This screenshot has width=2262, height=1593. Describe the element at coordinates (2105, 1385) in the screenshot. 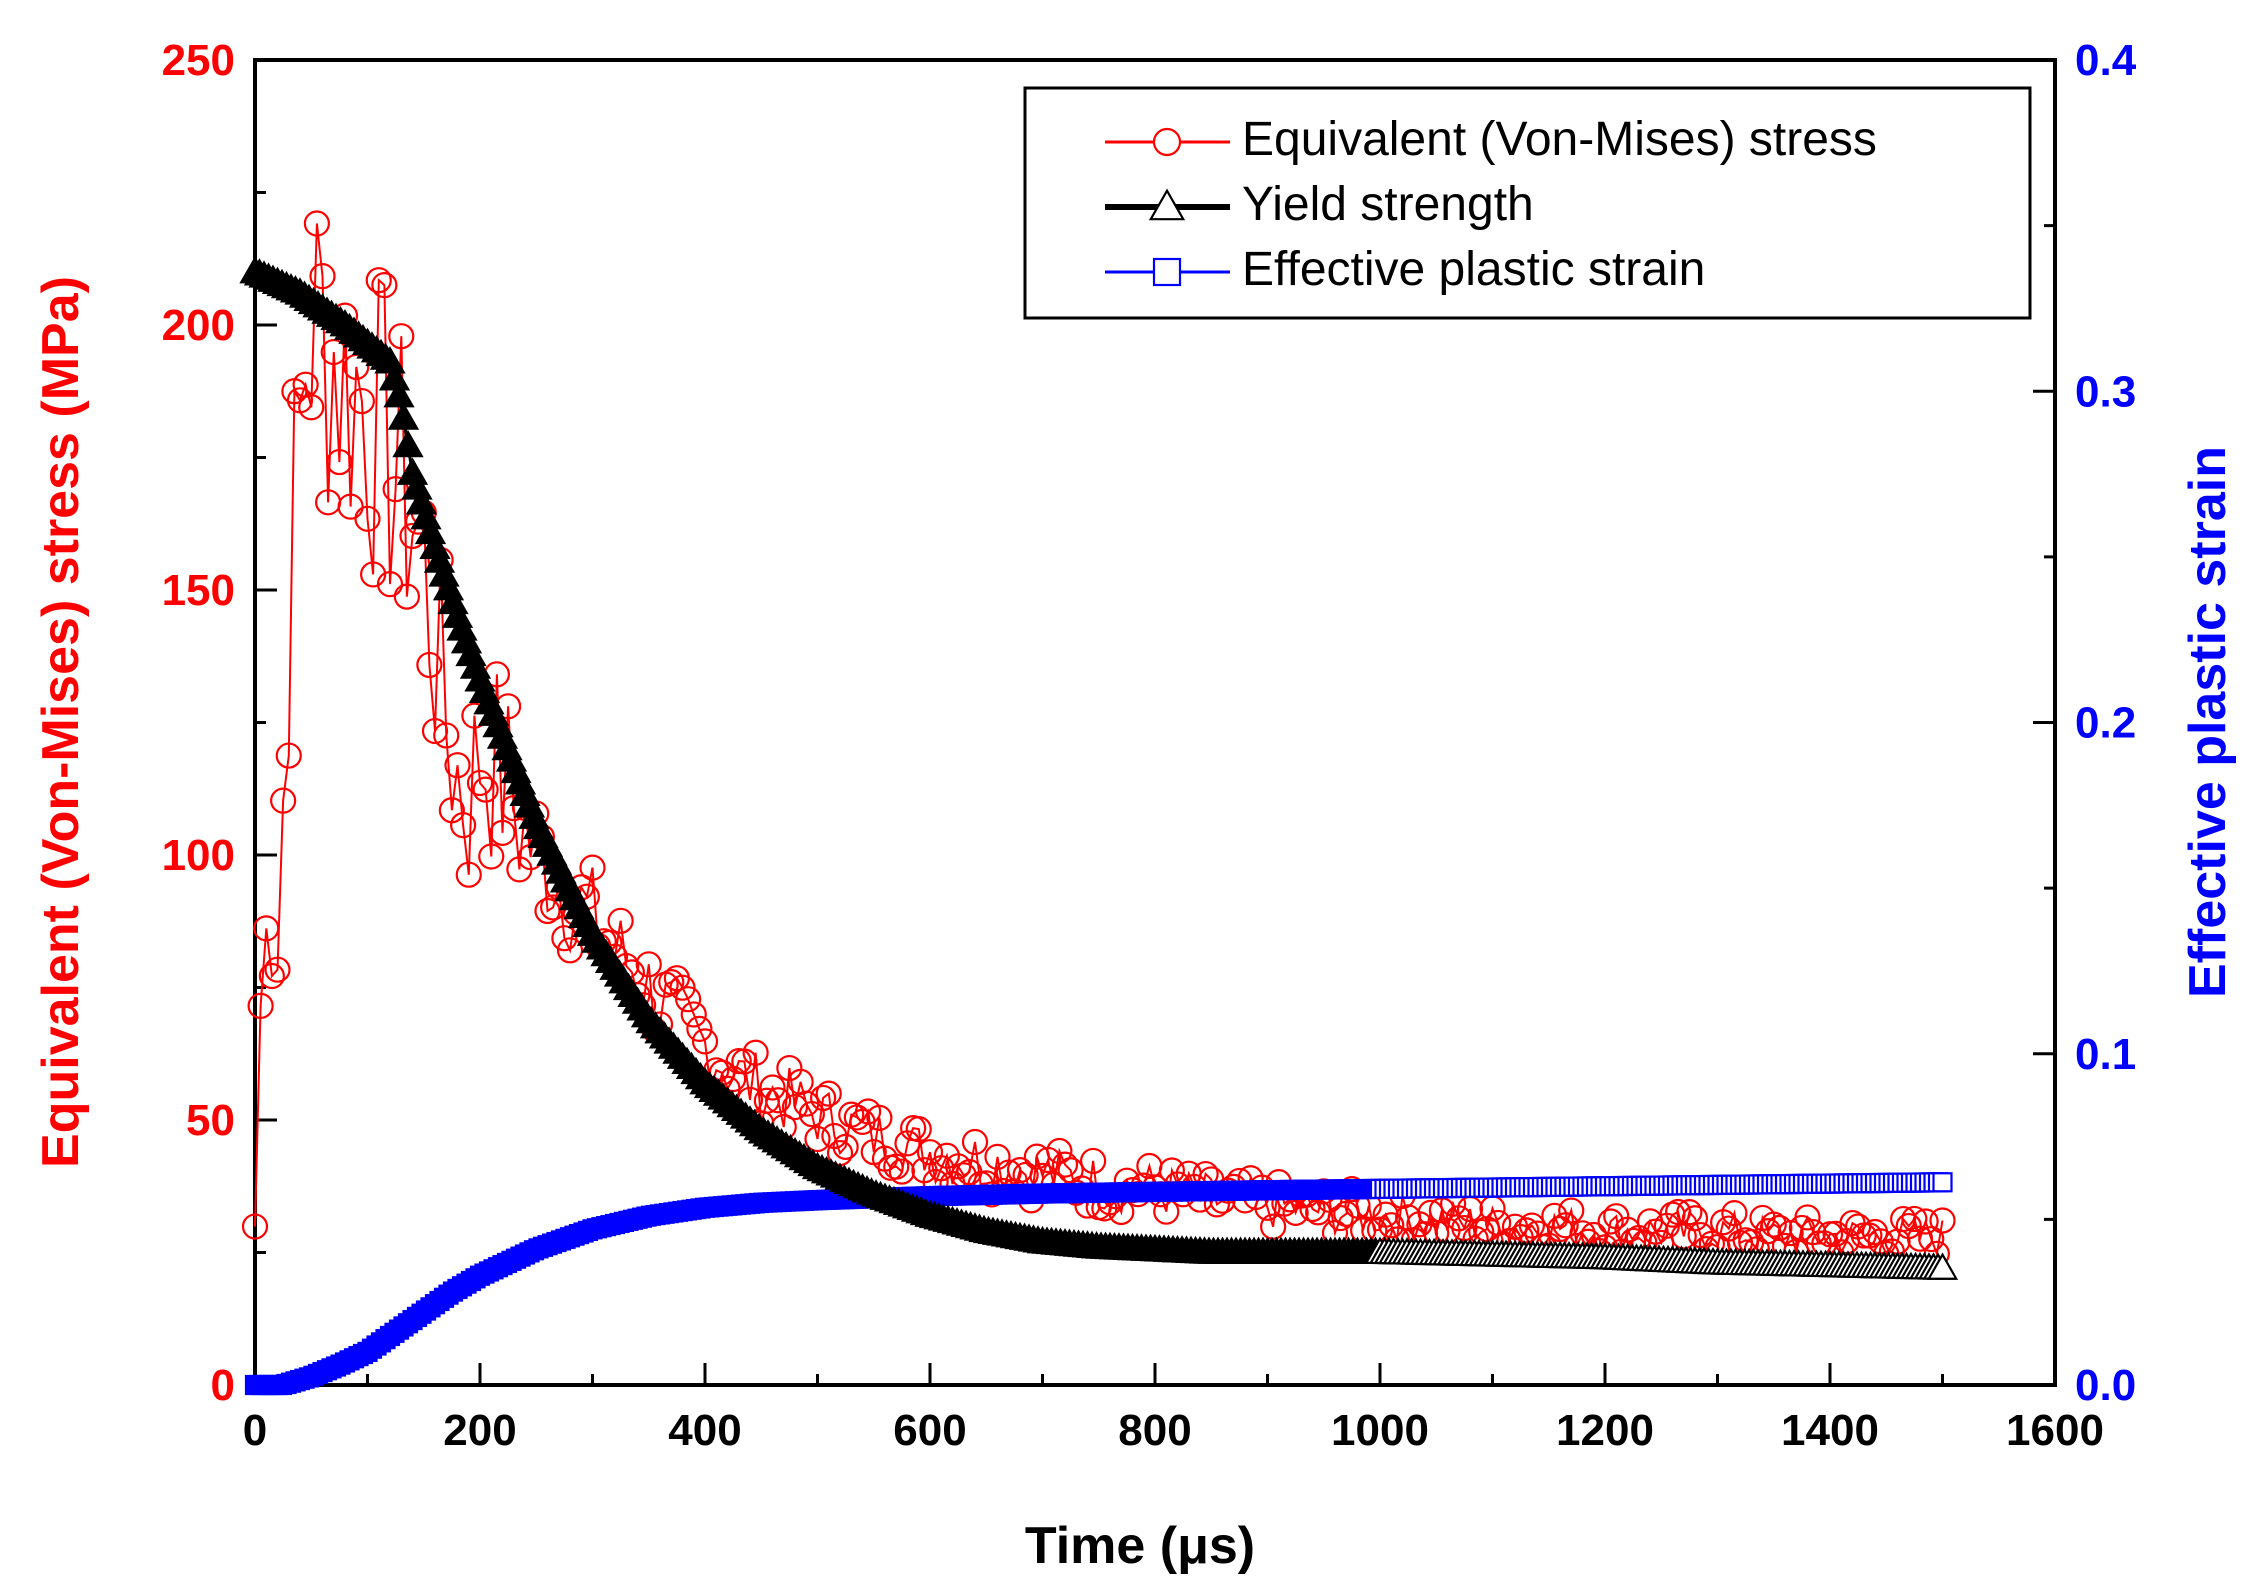

I see `y-right-tick-label: 0.0` at that location.